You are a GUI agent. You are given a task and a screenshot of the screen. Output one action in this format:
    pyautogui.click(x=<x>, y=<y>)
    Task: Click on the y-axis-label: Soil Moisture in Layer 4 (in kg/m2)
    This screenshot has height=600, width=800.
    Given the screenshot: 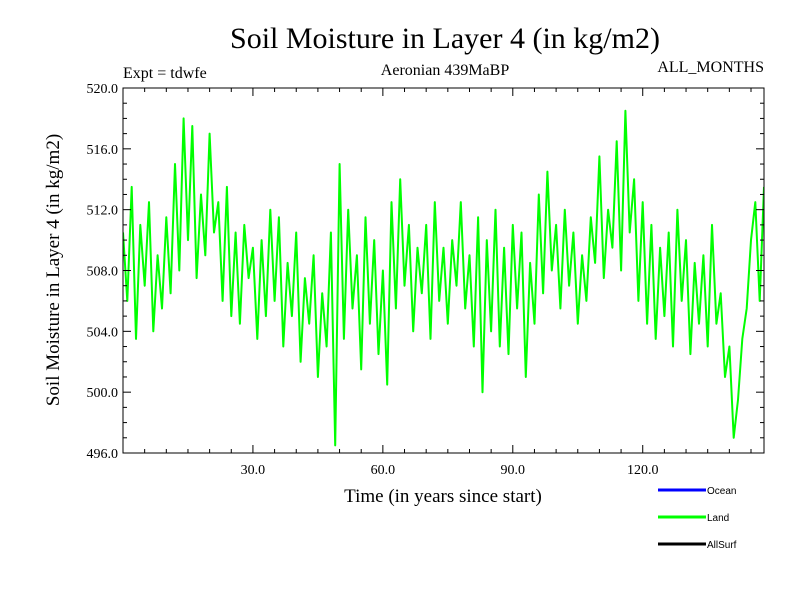 What is the action you would take?
    pyautogui.click(x=53, y=270)
    